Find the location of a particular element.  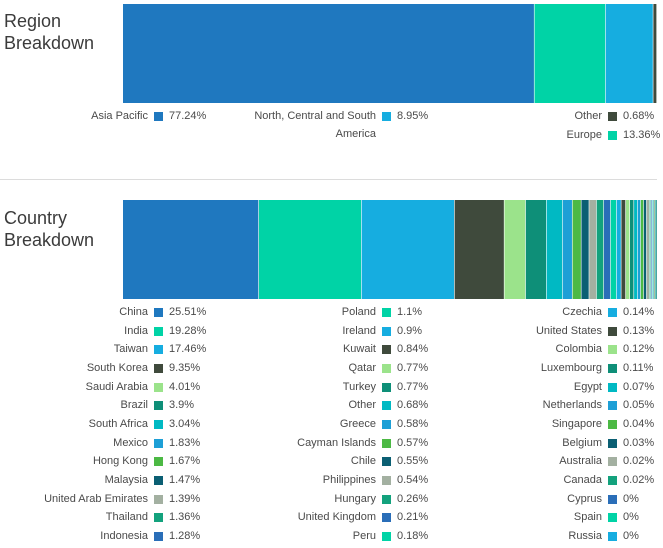

legend-item-south-korea: South Korea 9.35% is located at coordinates (144, 368).